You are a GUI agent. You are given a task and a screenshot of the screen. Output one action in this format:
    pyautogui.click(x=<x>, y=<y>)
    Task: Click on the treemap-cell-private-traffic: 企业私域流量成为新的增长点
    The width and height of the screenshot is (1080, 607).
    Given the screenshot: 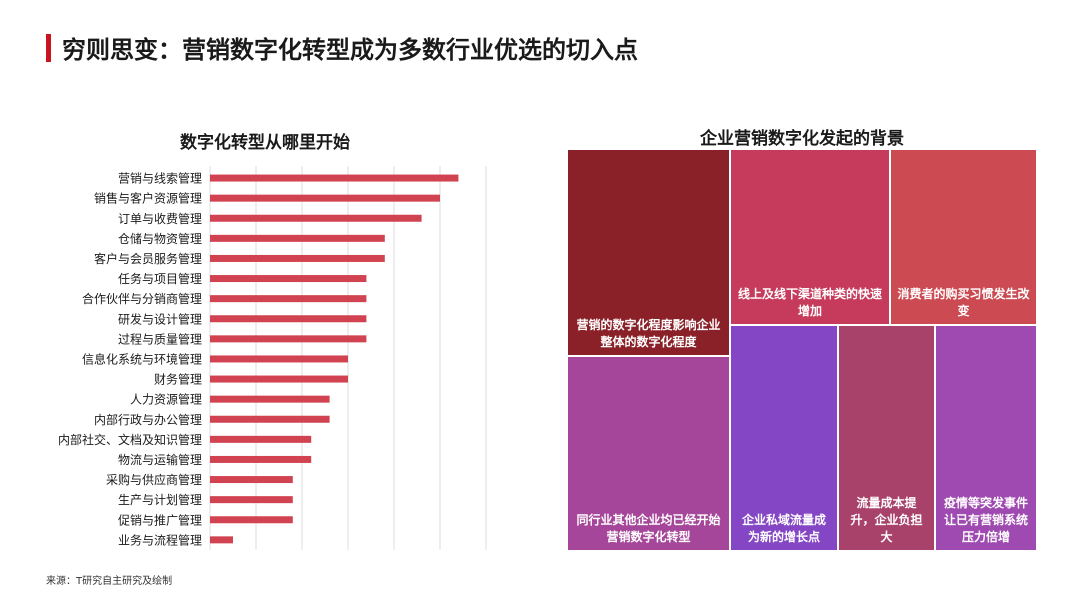 What is the action you would take?
    pyautogui.click(x=784, y=438)
    